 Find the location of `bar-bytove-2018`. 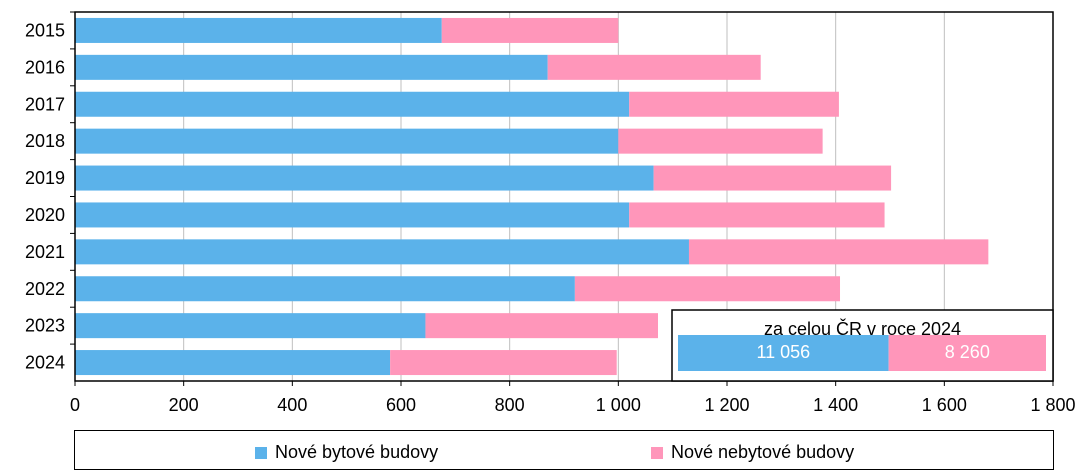

bar-bytove-2018 is located at coordinates (347, 141).